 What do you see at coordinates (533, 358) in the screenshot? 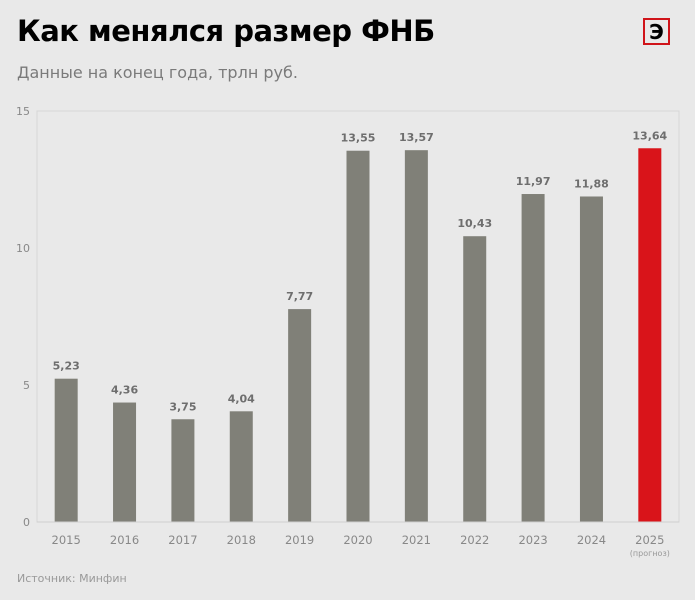
I see `bar-2023` at bounding box center [533, 358].